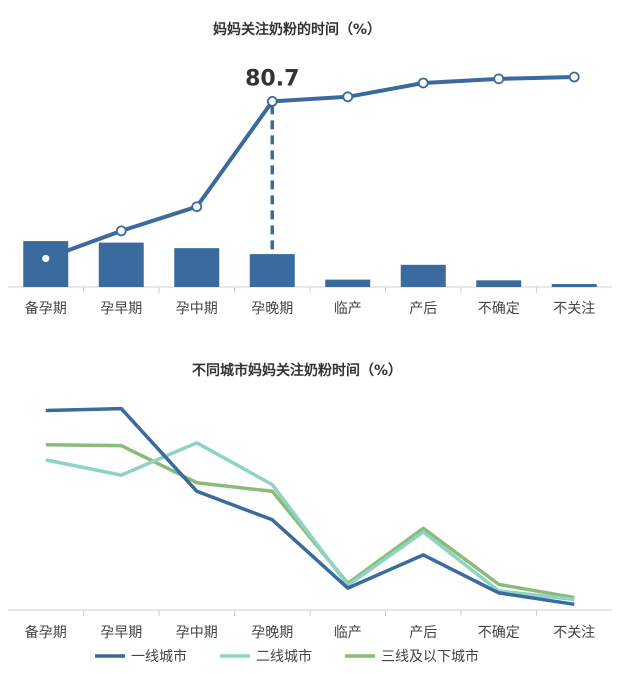 The image size is (622, 674). I want to click on chart2-x-tick-label: 产后, so click(423, 633).